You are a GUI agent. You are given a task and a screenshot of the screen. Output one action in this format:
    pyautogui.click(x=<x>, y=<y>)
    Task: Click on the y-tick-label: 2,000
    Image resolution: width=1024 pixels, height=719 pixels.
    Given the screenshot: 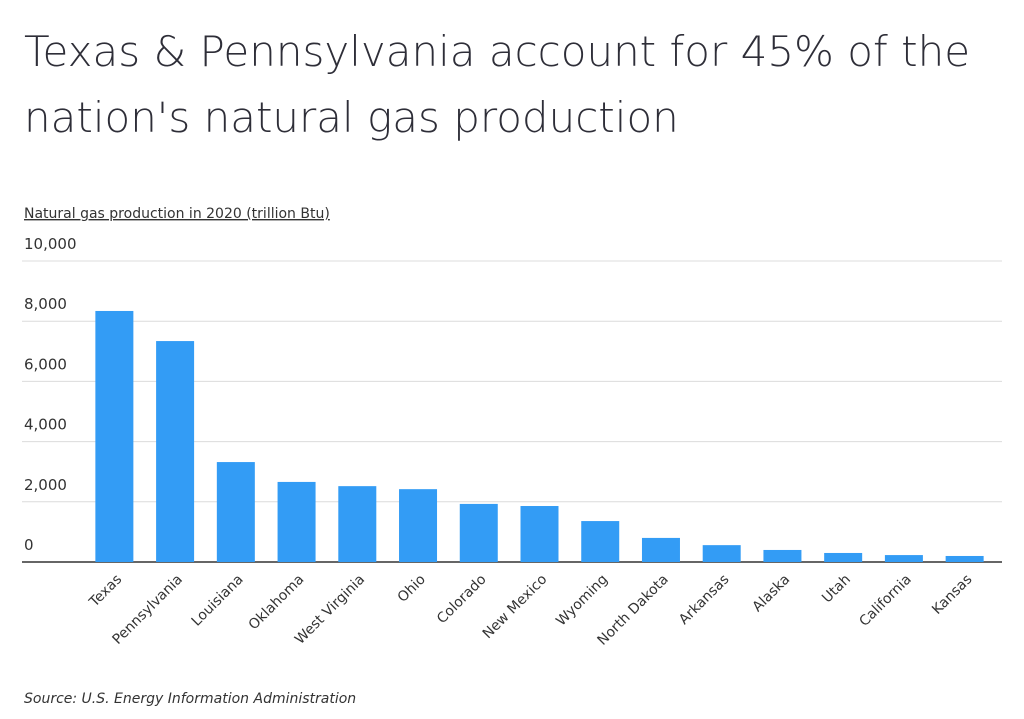 What is the action you would take?
    pyautogui.click(x=45, y=485)
    